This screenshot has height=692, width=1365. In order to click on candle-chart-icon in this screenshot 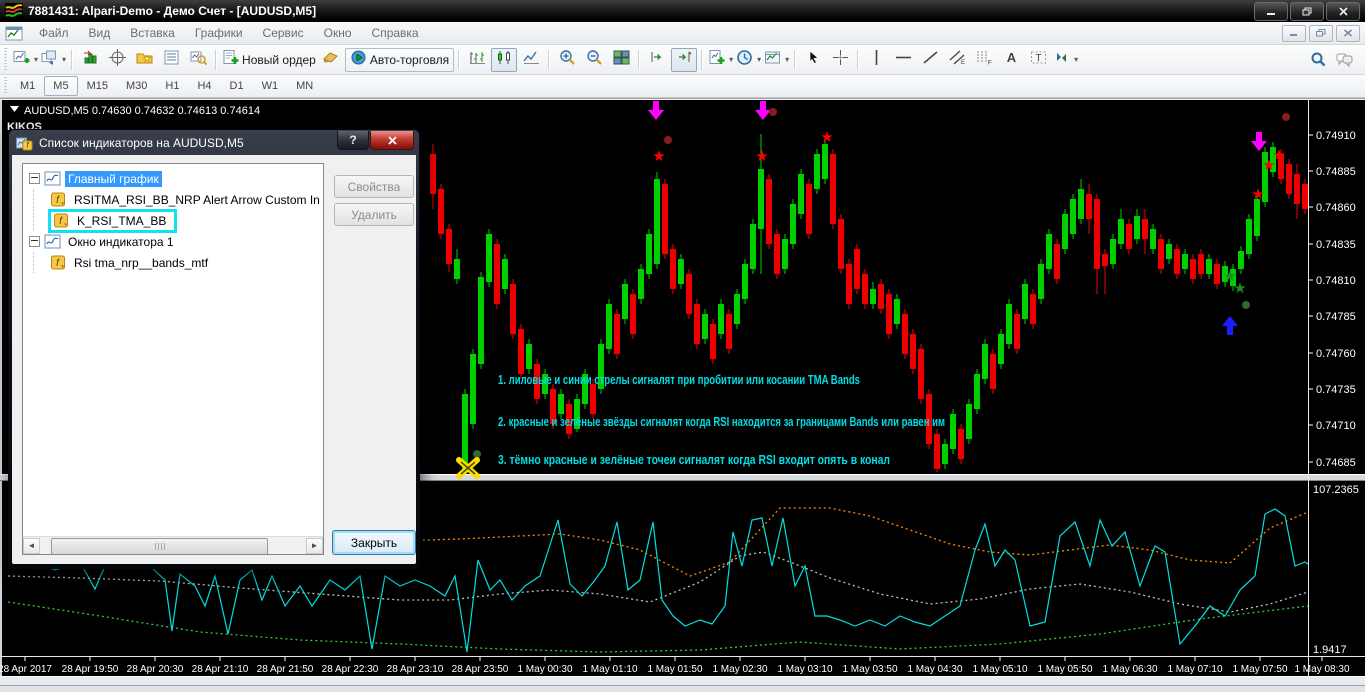, I will do `click(504, 60)`.